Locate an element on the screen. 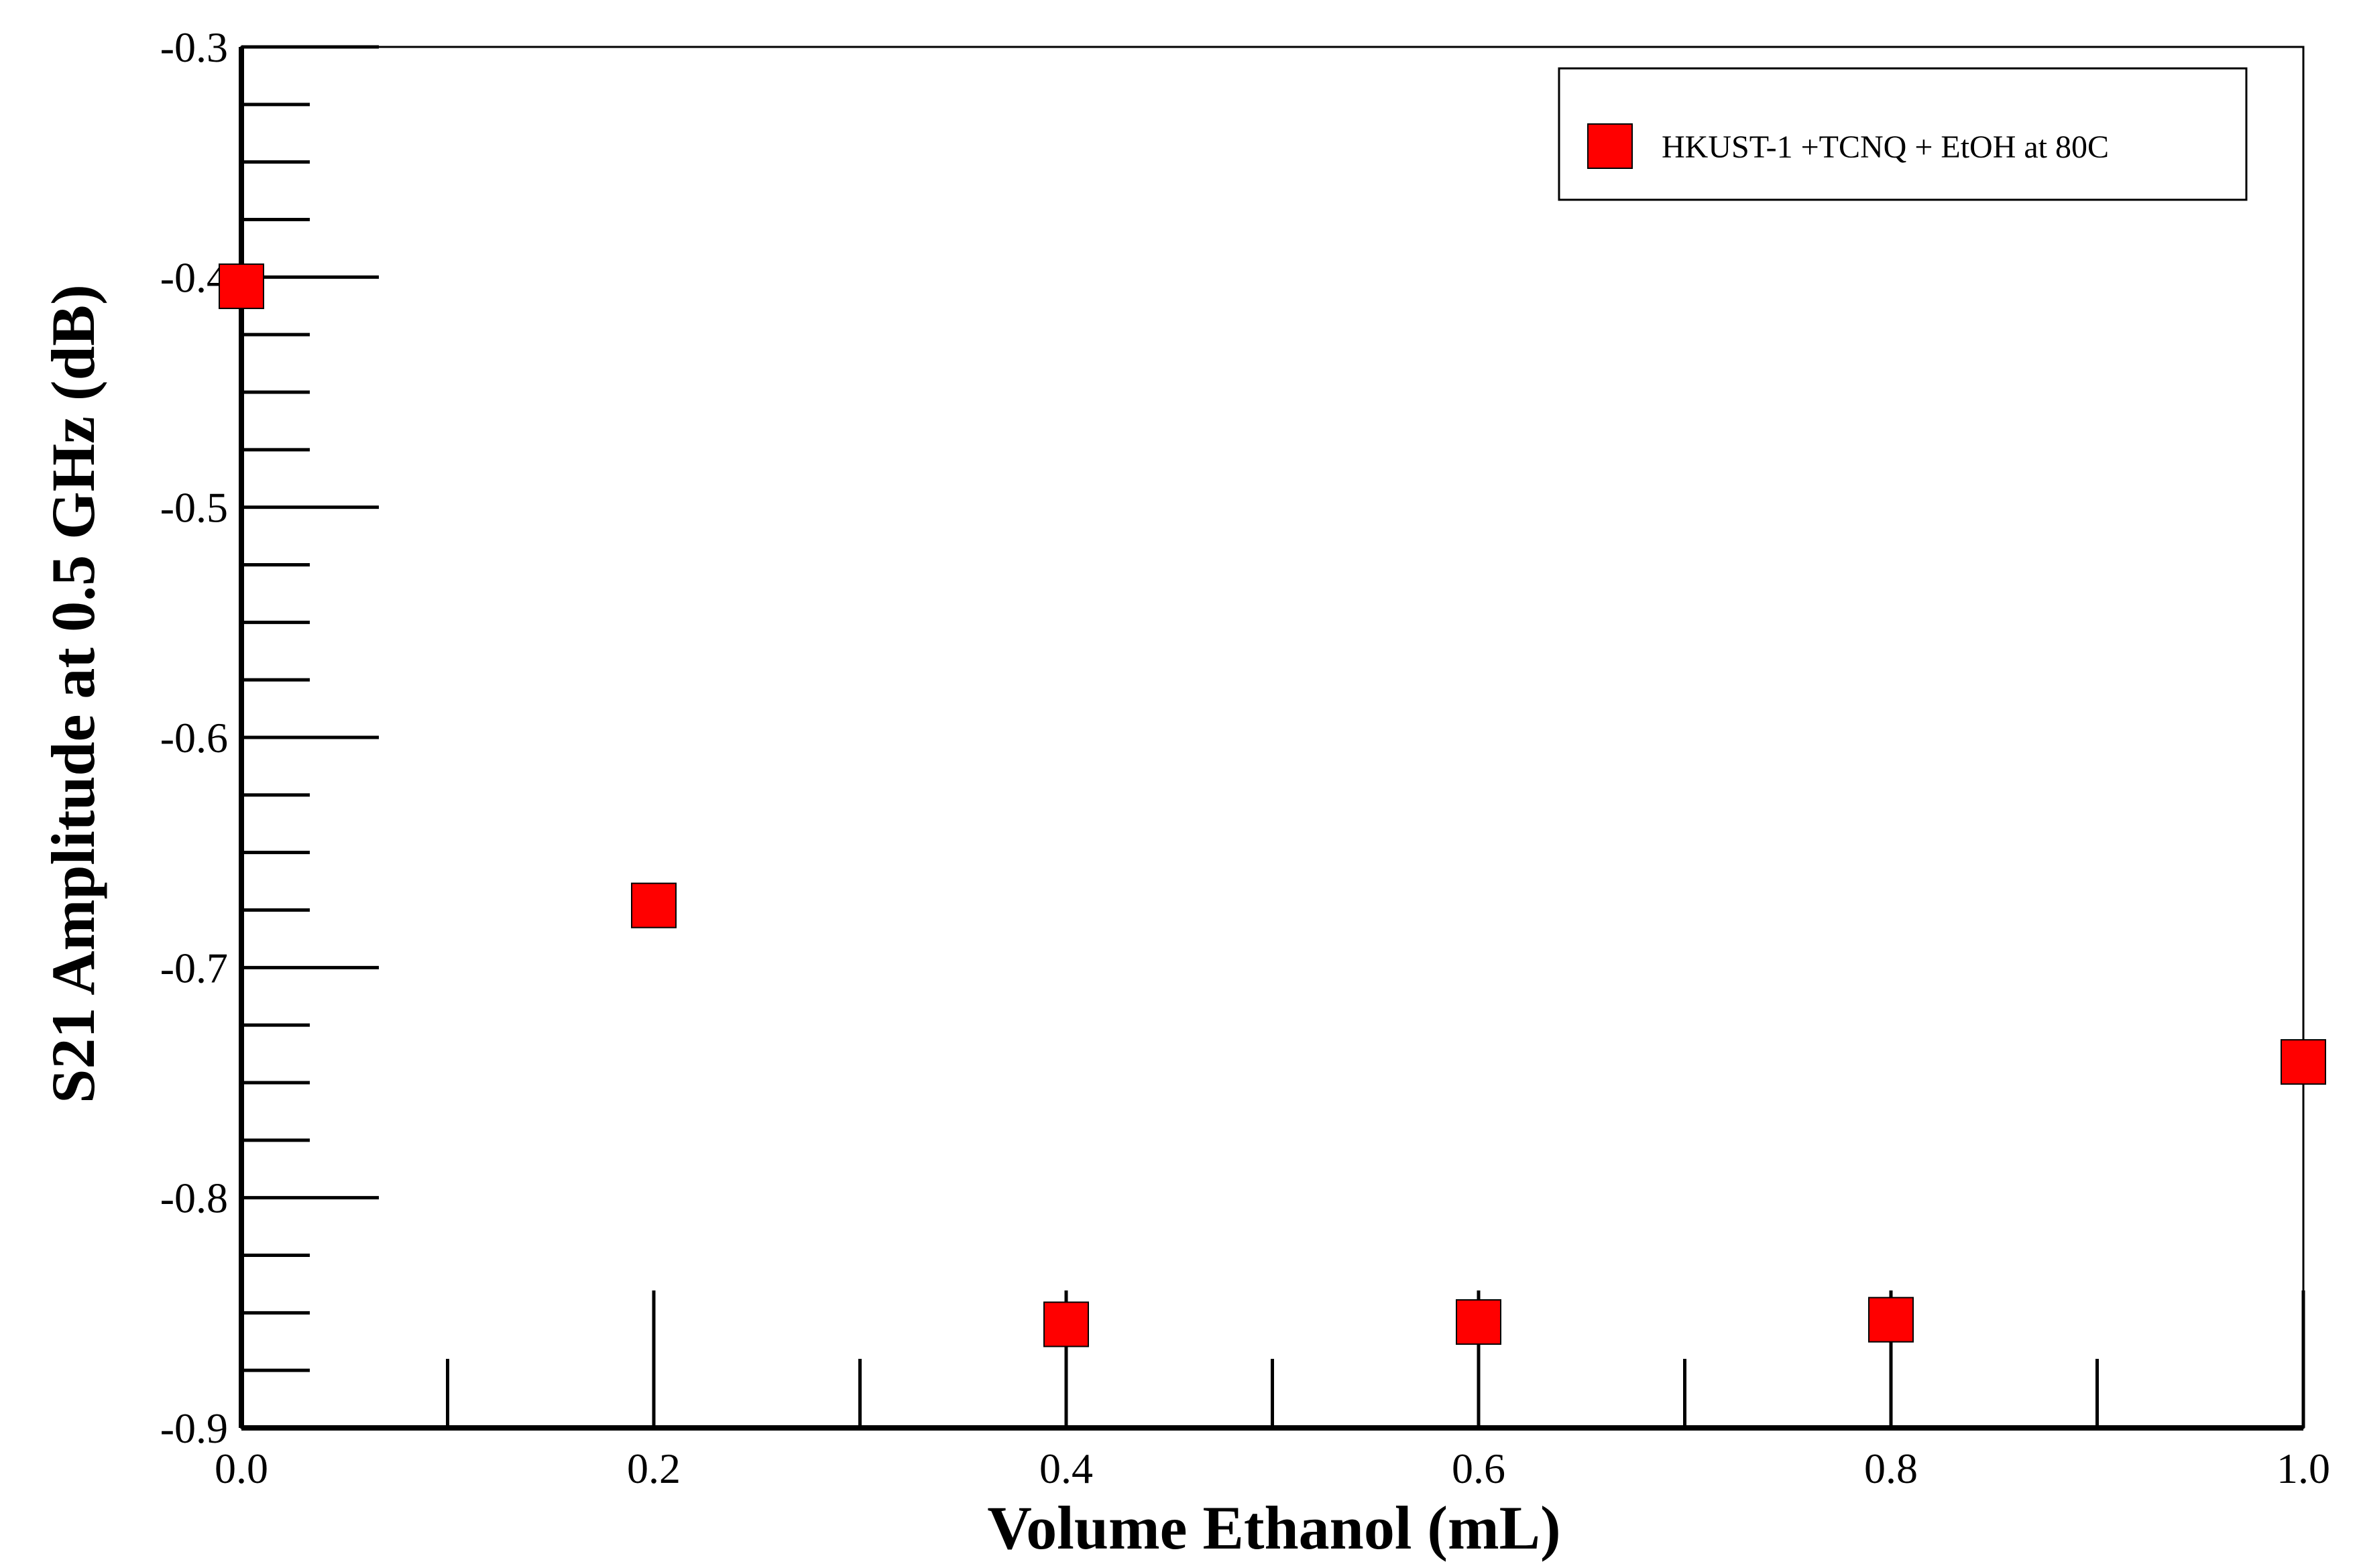 The height and width of the screenshot is (1568, 2359). legend-marker is located at coordinates (1610, 146).